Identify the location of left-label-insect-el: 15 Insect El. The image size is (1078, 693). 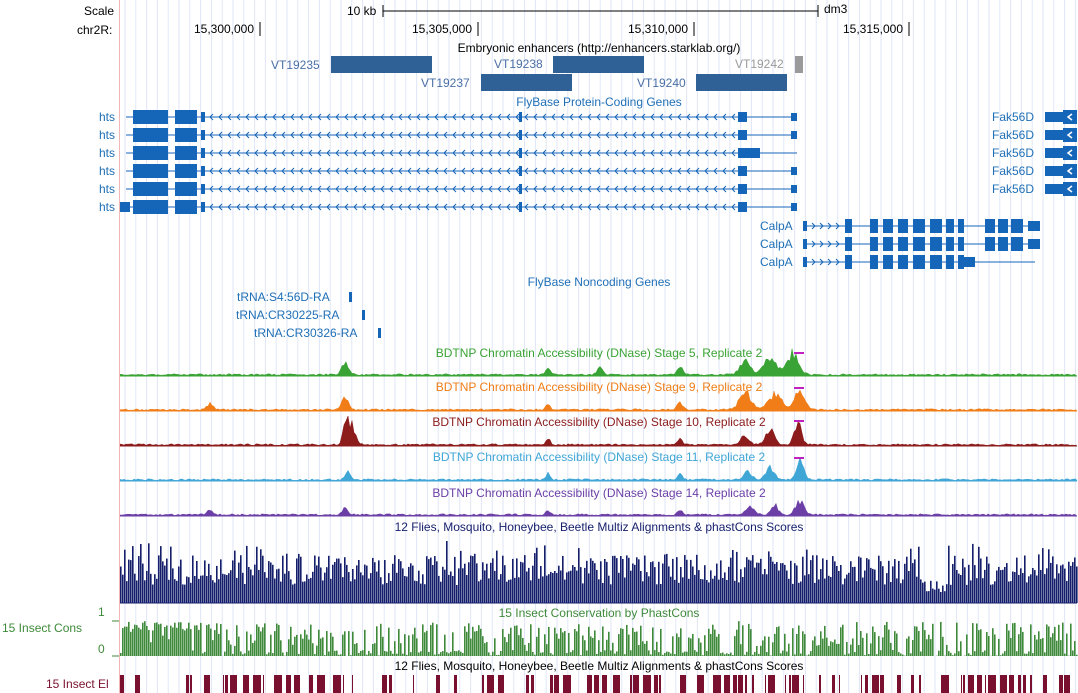
(77, 684).